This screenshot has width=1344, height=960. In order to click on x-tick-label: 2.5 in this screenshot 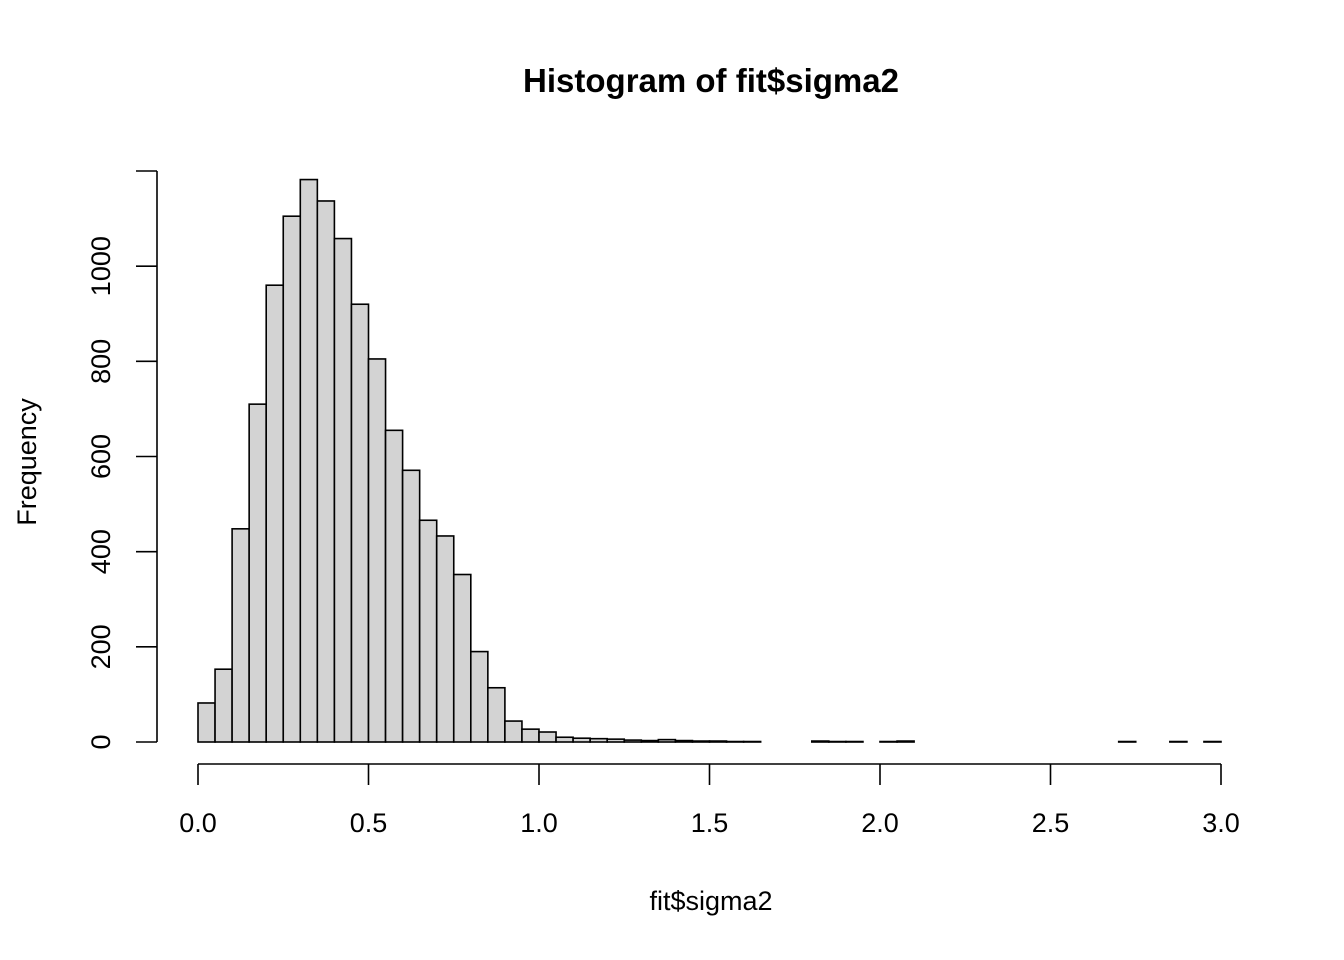, I will do `click(1051, 823)`.